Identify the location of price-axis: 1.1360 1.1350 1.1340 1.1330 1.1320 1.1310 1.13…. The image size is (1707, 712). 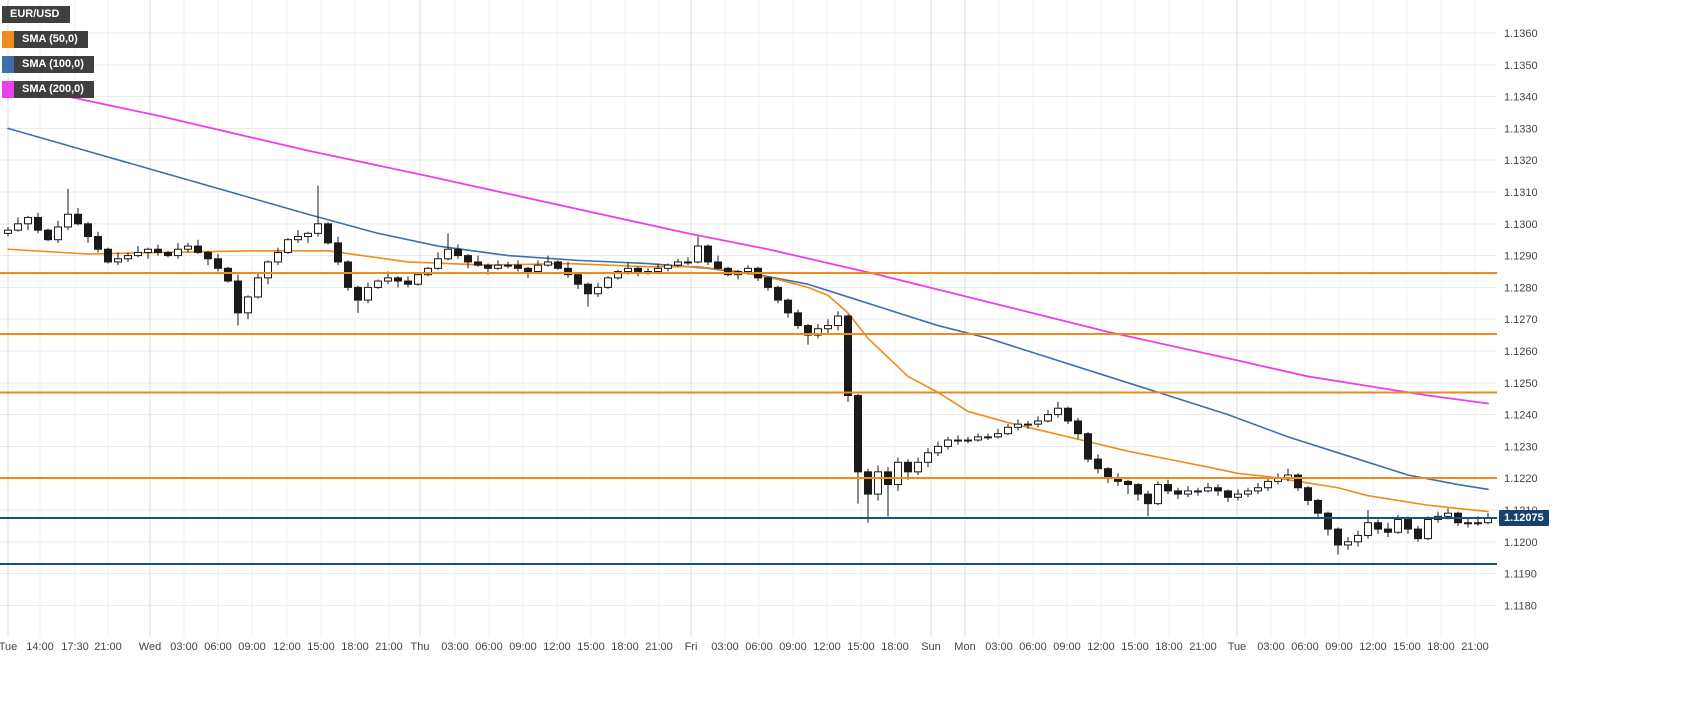
(1521, 320).